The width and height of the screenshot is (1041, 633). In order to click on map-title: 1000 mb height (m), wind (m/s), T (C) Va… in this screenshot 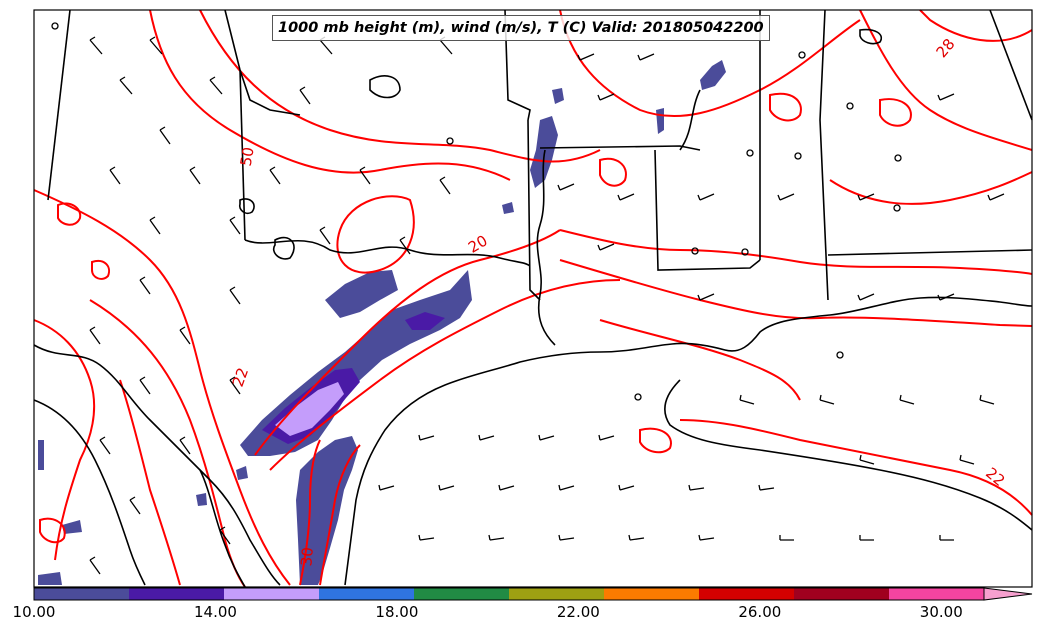, I will do `click(521, 28)`.